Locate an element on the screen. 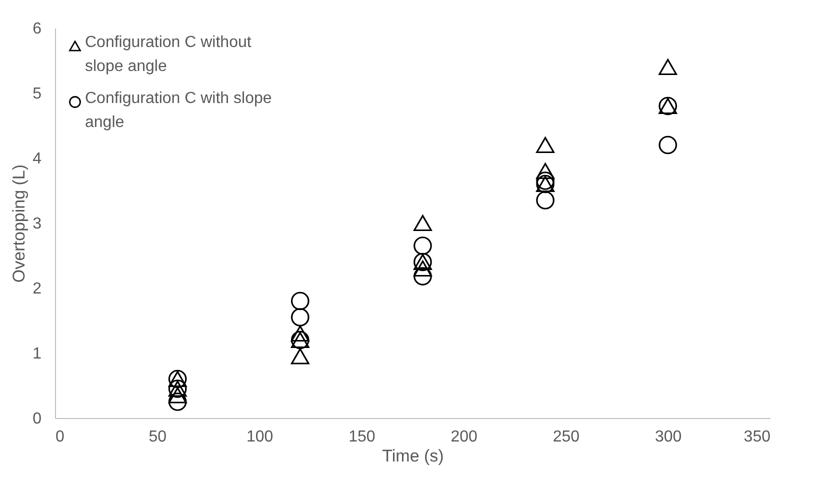 The height and width of the screenshot is (494, 840). legend-label: Configuration C with slope angle is located at coordinates (178, 110).